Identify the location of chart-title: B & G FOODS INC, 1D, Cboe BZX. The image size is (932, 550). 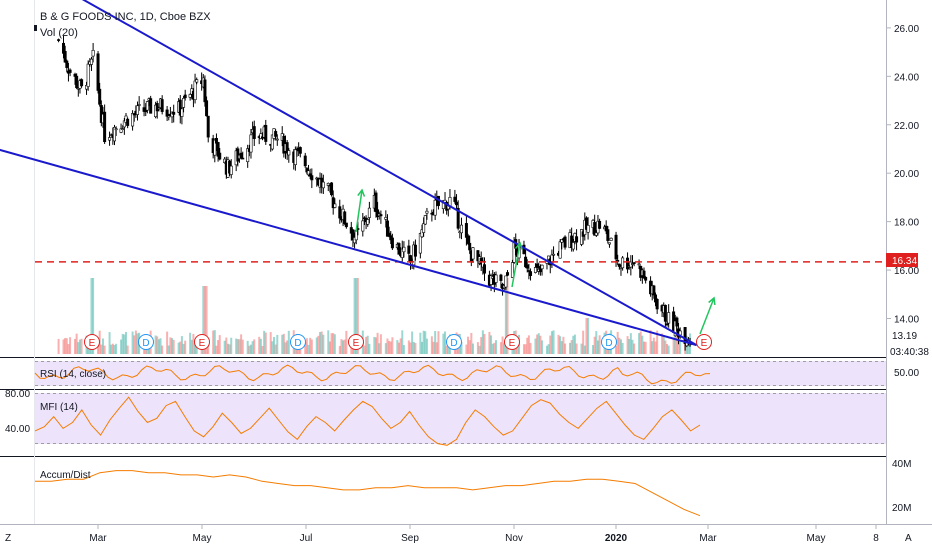
(125, 17).